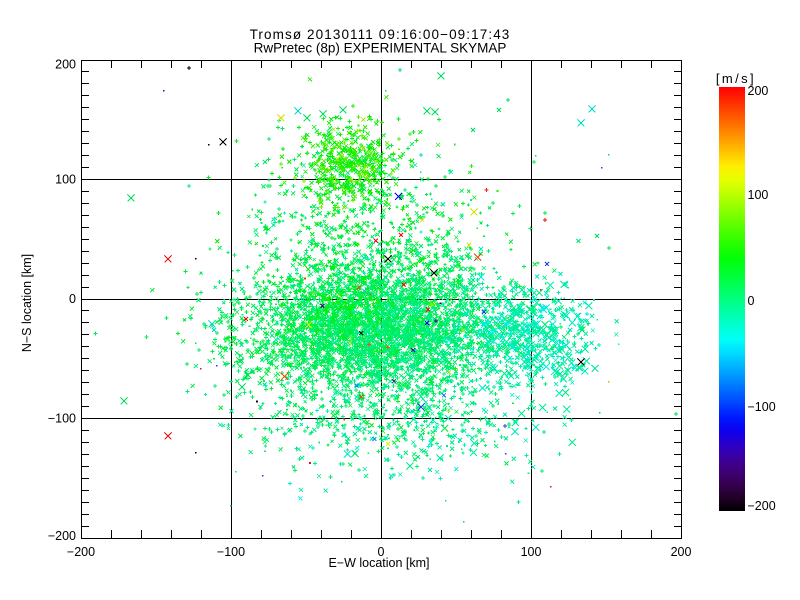  What do you see at coordinates (378, 563) in the screenshot?
I see `svg-text: E−W location [km]` at bounding box center [378, 563].